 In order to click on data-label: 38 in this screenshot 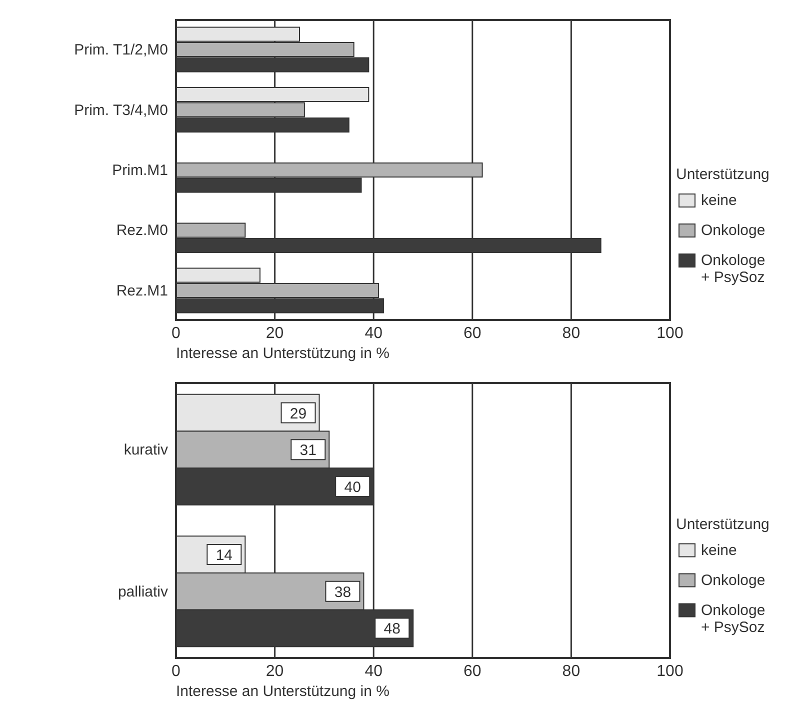, I will do `click(343, 592)`.